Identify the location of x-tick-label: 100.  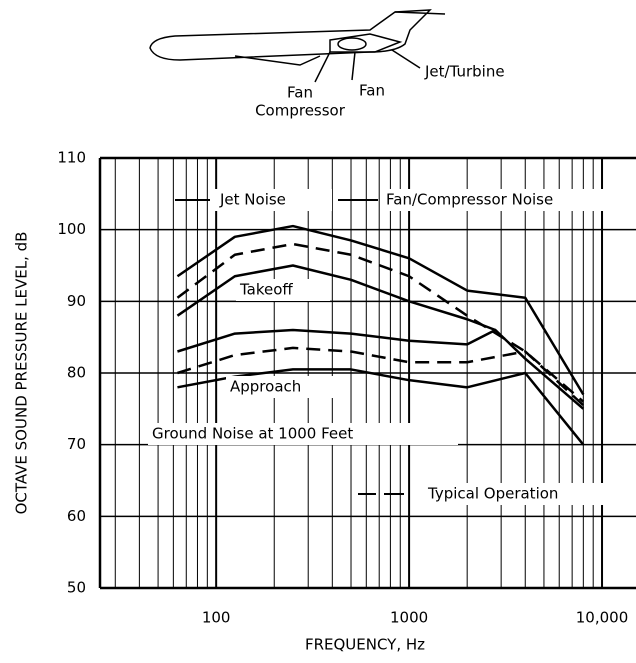
(216, 618).